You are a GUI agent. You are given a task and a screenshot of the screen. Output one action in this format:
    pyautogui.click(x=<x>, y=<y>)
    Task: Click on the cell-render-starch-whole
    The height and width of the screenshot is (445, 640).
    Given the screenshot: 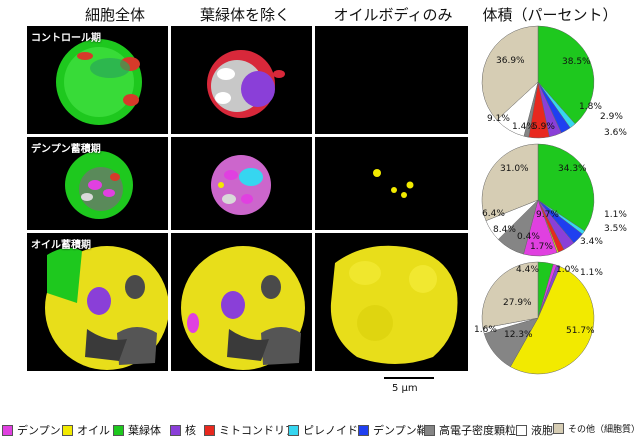 What is the action you would take?
    pyautogui.click(x=99, y=185)
    